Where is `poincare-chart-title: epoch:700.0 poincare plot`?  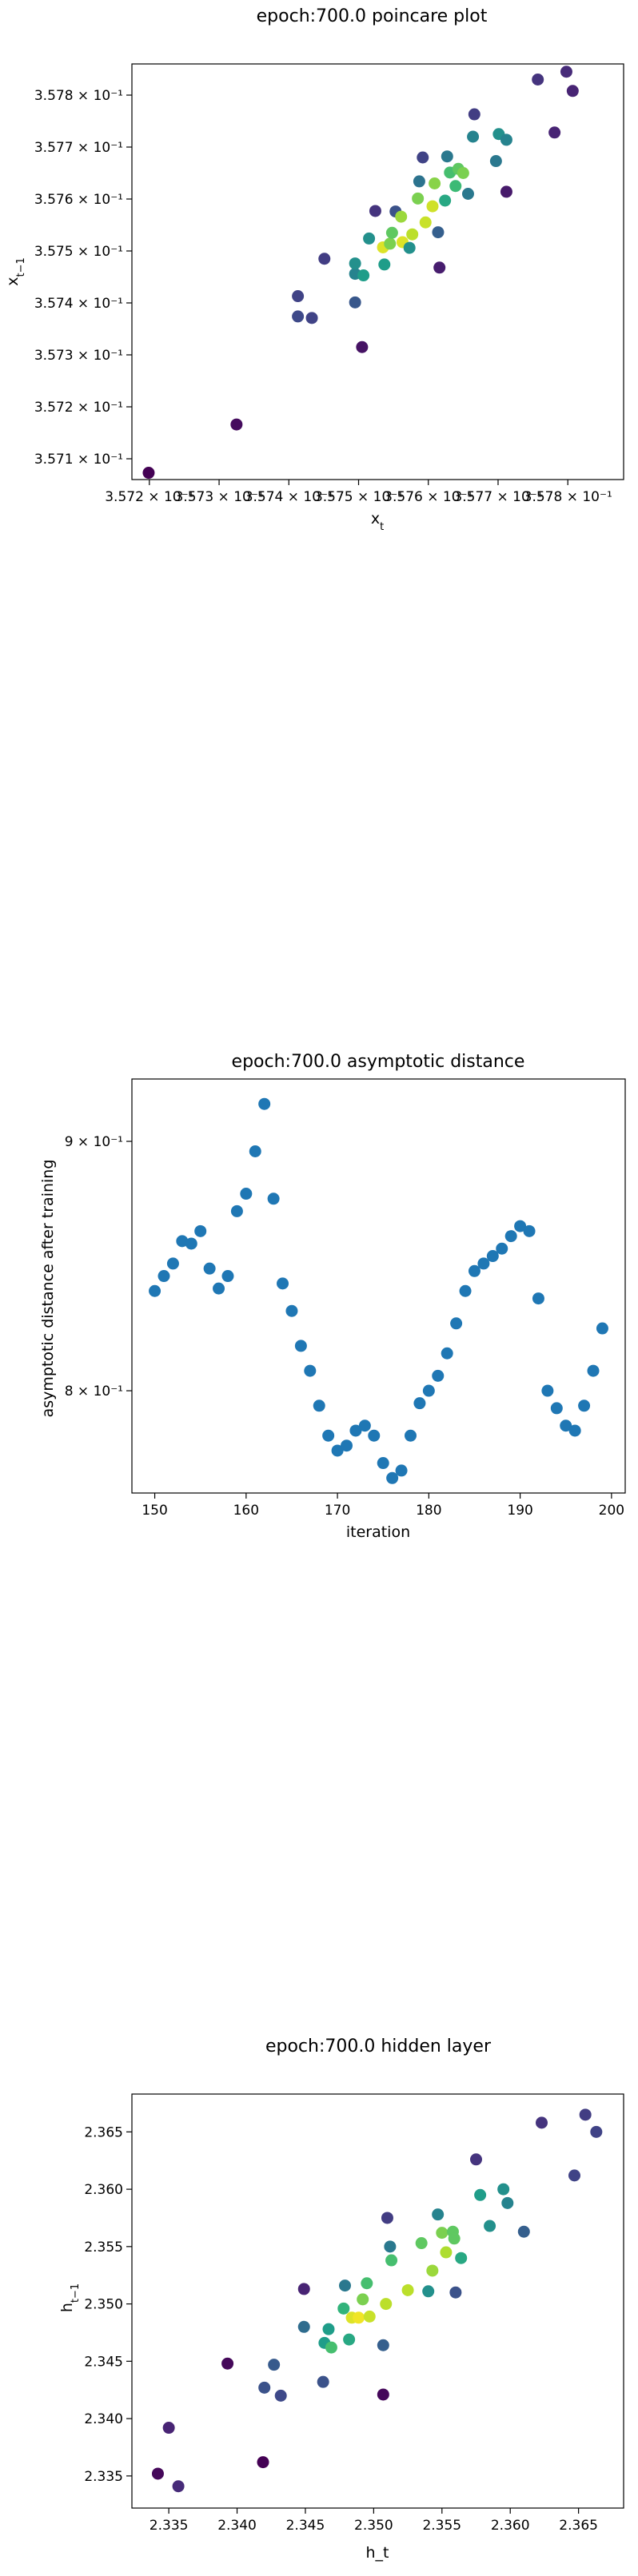
poincare-chart-title: epoch:700.0 poincare plot is located at coordinates (372, 16).